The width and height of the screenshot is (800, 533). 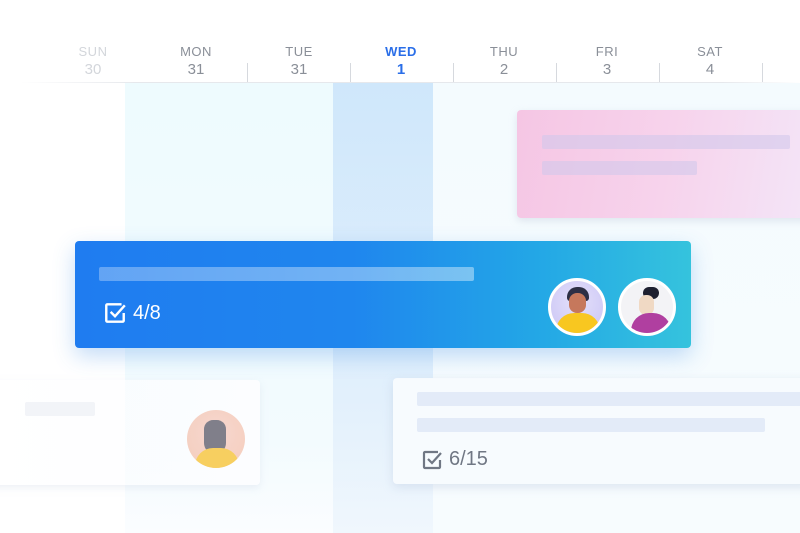 What do you see at coordinates (216, 439) in the screenshot?
I see `avatar-bearded-man` at bounding box center [216, 439].